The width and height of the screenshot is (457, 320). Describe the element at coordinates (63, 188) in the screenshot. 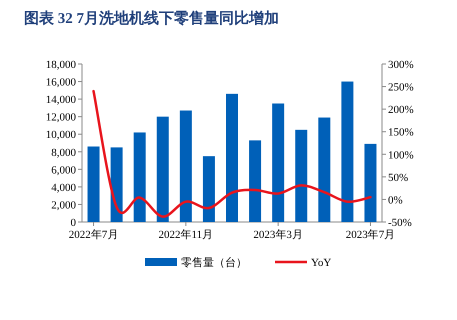

I see `y-tick-label: 4,000` at that location.